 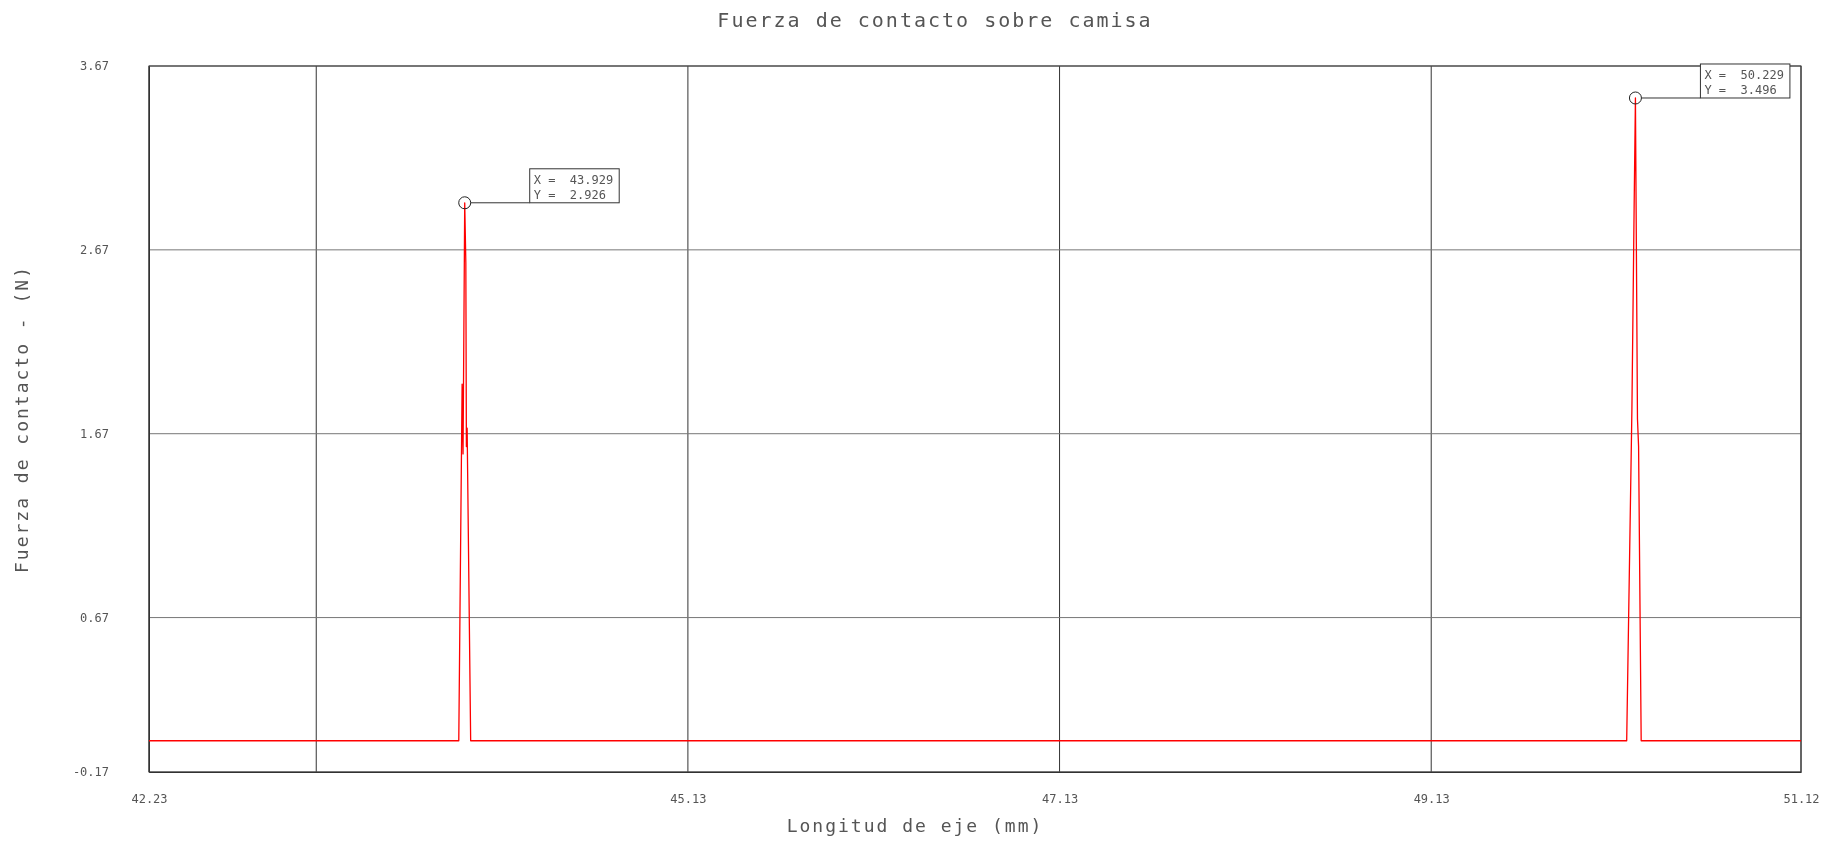 I want to click on x-tick-label: 49.13, so click(x=1431, y=798).